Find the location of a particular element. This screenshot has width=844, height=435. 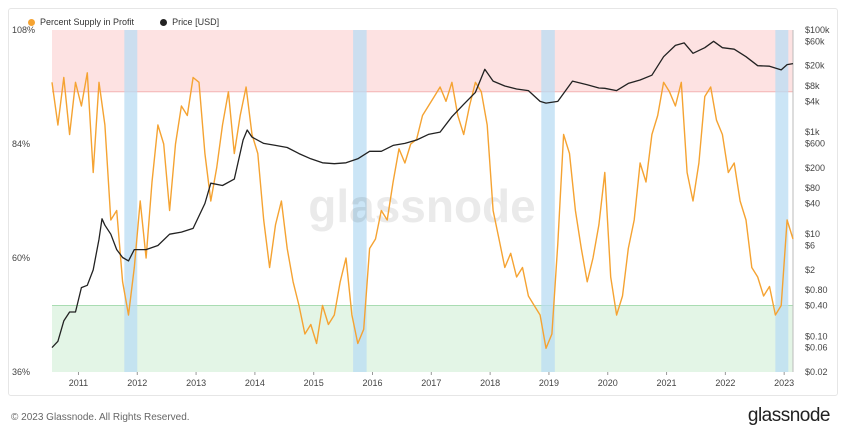

x-tick-label: 2022 is located at coordinates (725, 383).